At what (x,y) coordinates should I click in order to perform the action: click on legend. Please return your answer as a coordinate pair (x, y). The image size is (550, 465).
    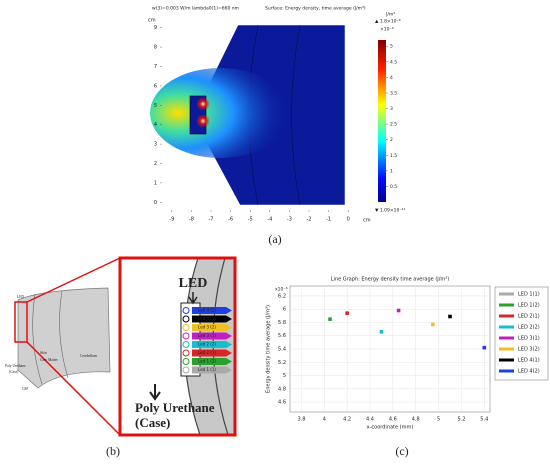
    Looking at the image, I should click on (521, 333).